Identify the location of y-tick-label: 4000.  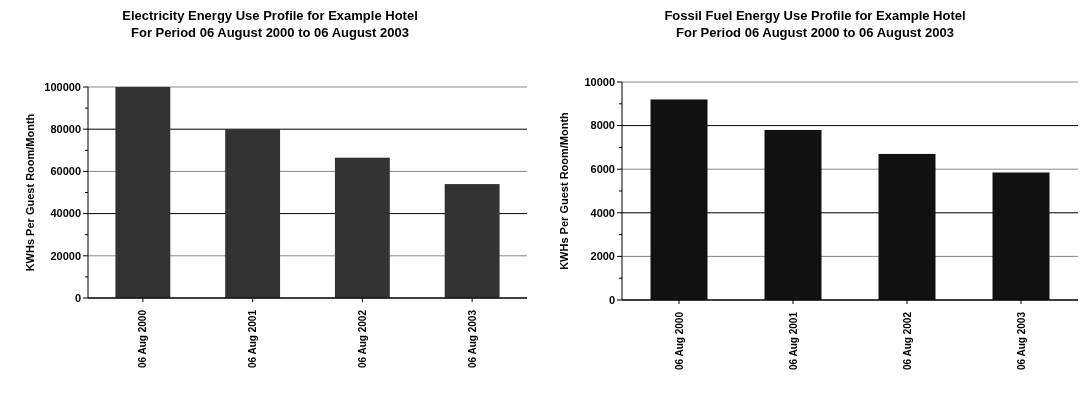
(602, 212).